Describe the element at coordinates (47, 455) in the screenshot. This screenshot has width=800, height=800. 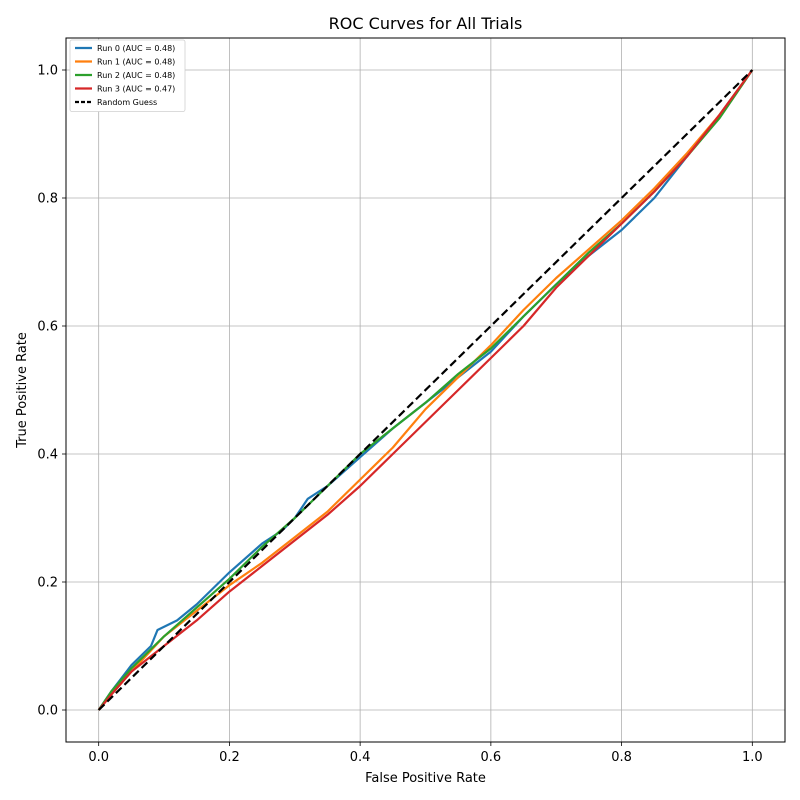
I see `y-tick-label: 0.4` at that location.